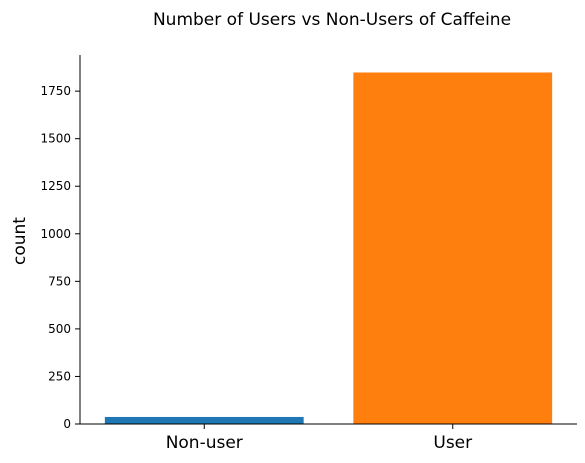  What do you see at coordinates (204, 420) in the screenshot?
I see `bar-non-user` at bounding box center [204, 420].